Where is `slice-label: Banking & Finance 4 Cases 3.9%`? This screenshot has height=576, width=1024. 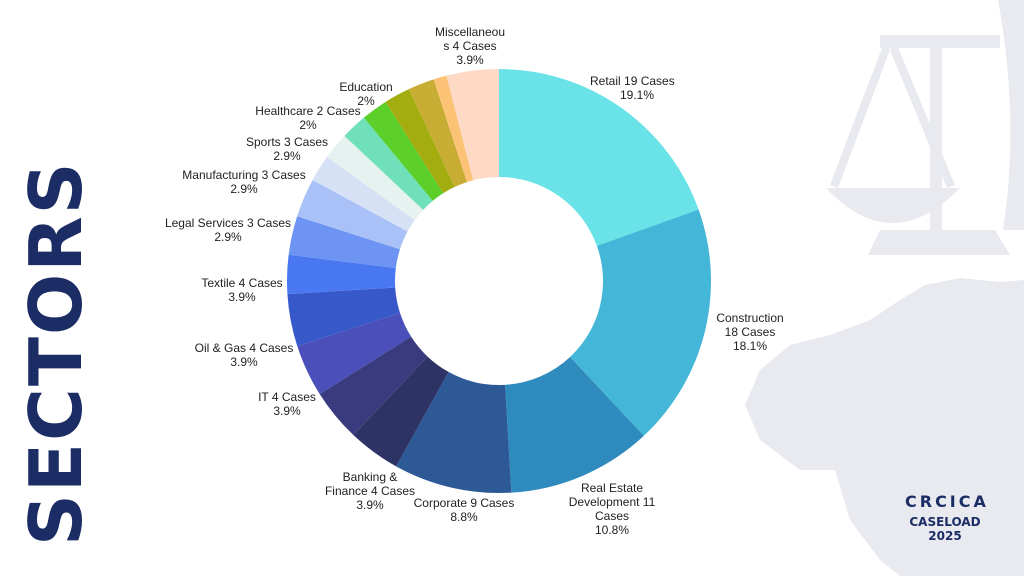
slice-label: Banking & Finance 4 Cases 3.9% is located at coordinates (370, 491).